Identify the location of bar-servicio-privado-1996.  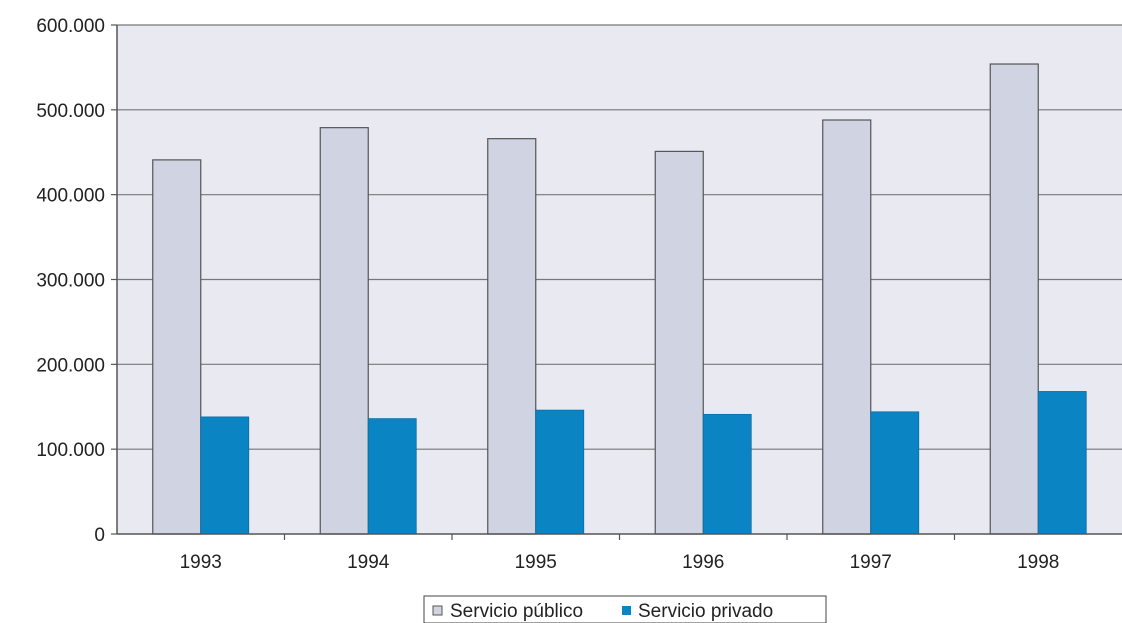
(727, 474).